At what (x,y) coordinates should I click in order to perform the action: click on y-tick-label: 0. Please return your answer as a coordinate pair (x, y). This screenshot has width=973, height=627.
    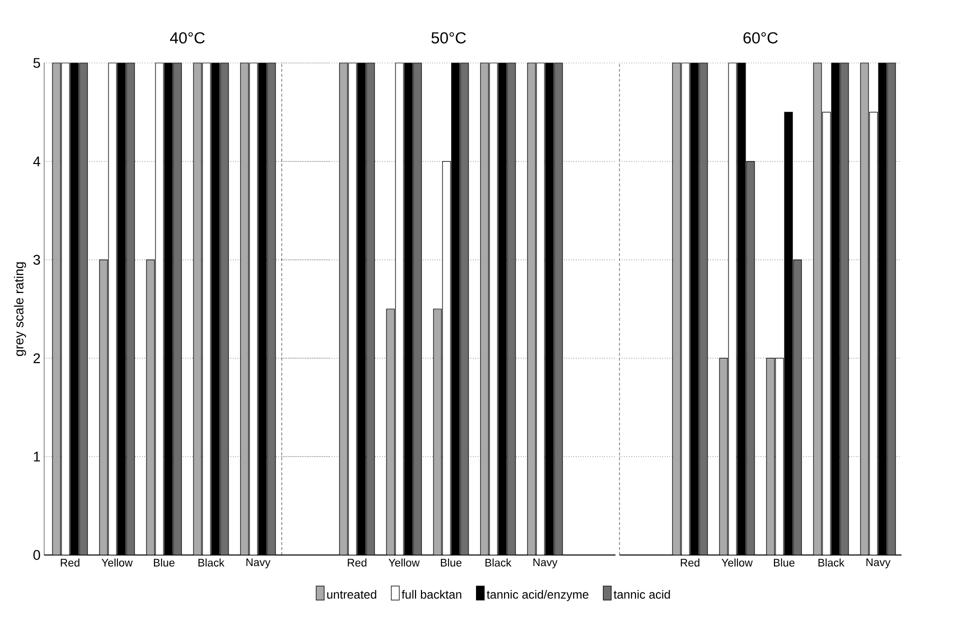
    Looking at the image, I should click on (36, 555).